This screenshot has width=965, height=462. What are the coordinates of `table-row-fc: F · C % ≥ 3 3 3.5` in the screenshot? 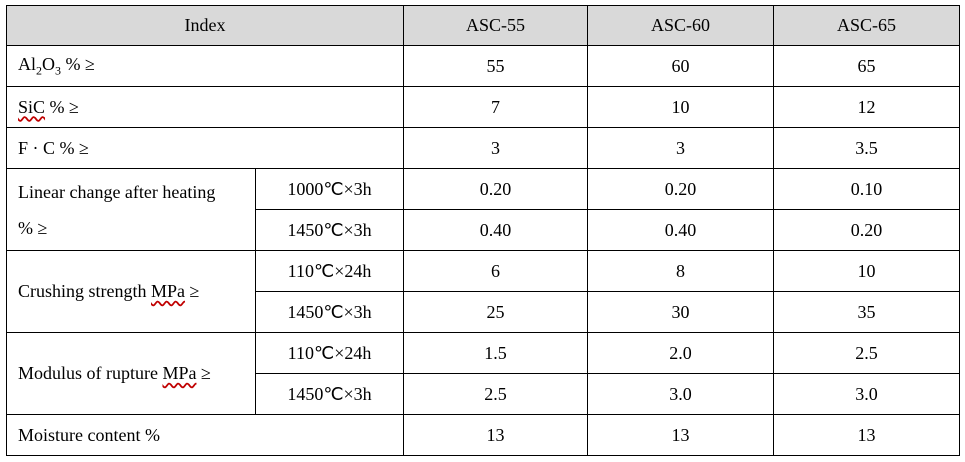 It's located at (483, 148).